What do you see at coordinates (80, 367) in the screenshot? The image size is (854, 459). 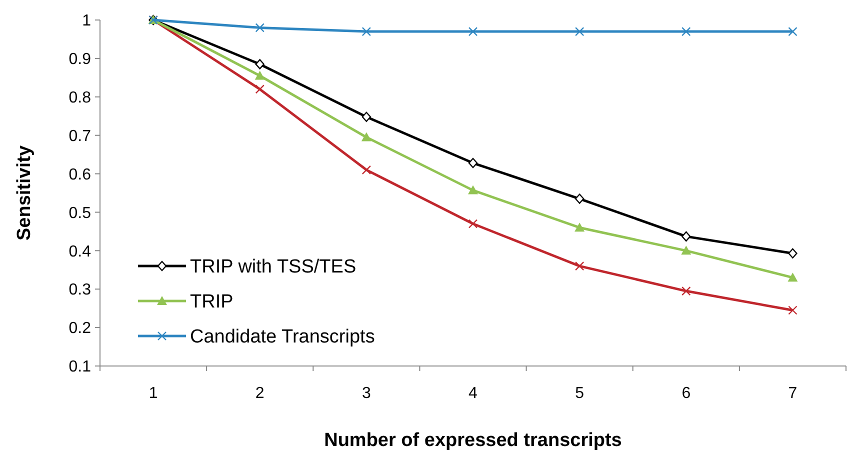 I see `y-tick-label: 0.1` at bounding box center [80, 367].